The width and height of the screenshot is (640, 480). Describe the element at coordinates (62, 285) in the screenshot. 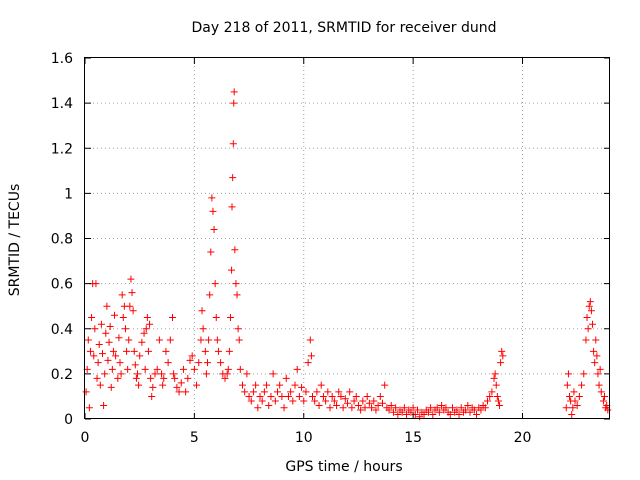

I see `y-tick-label: 0.6` at that location.